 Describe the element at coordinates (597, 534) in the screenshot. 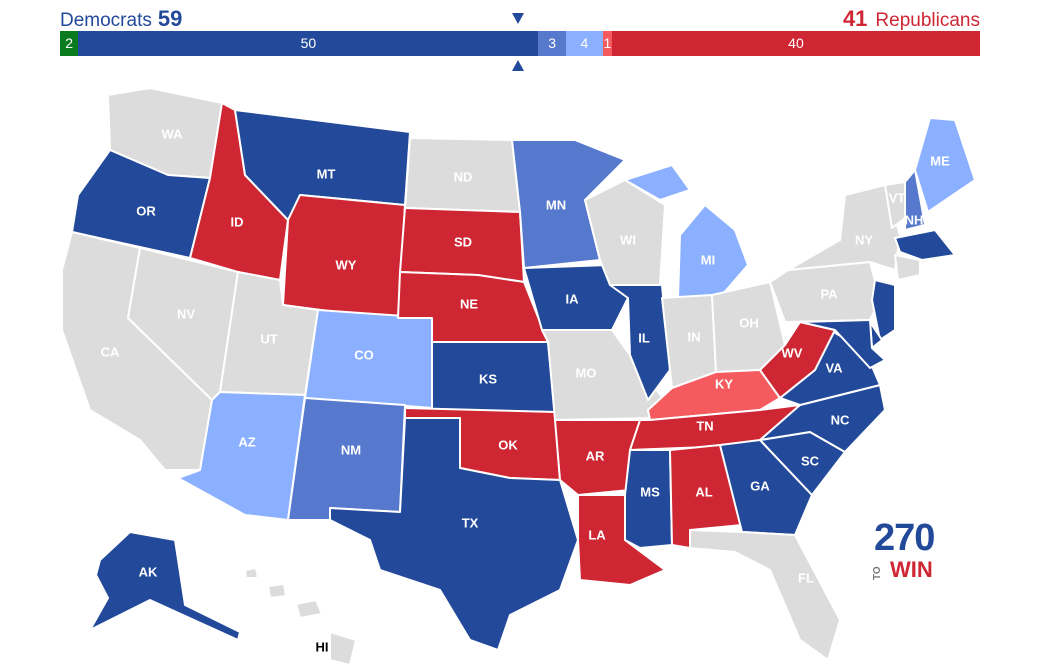

I see `state-label-la: LA` at that location.